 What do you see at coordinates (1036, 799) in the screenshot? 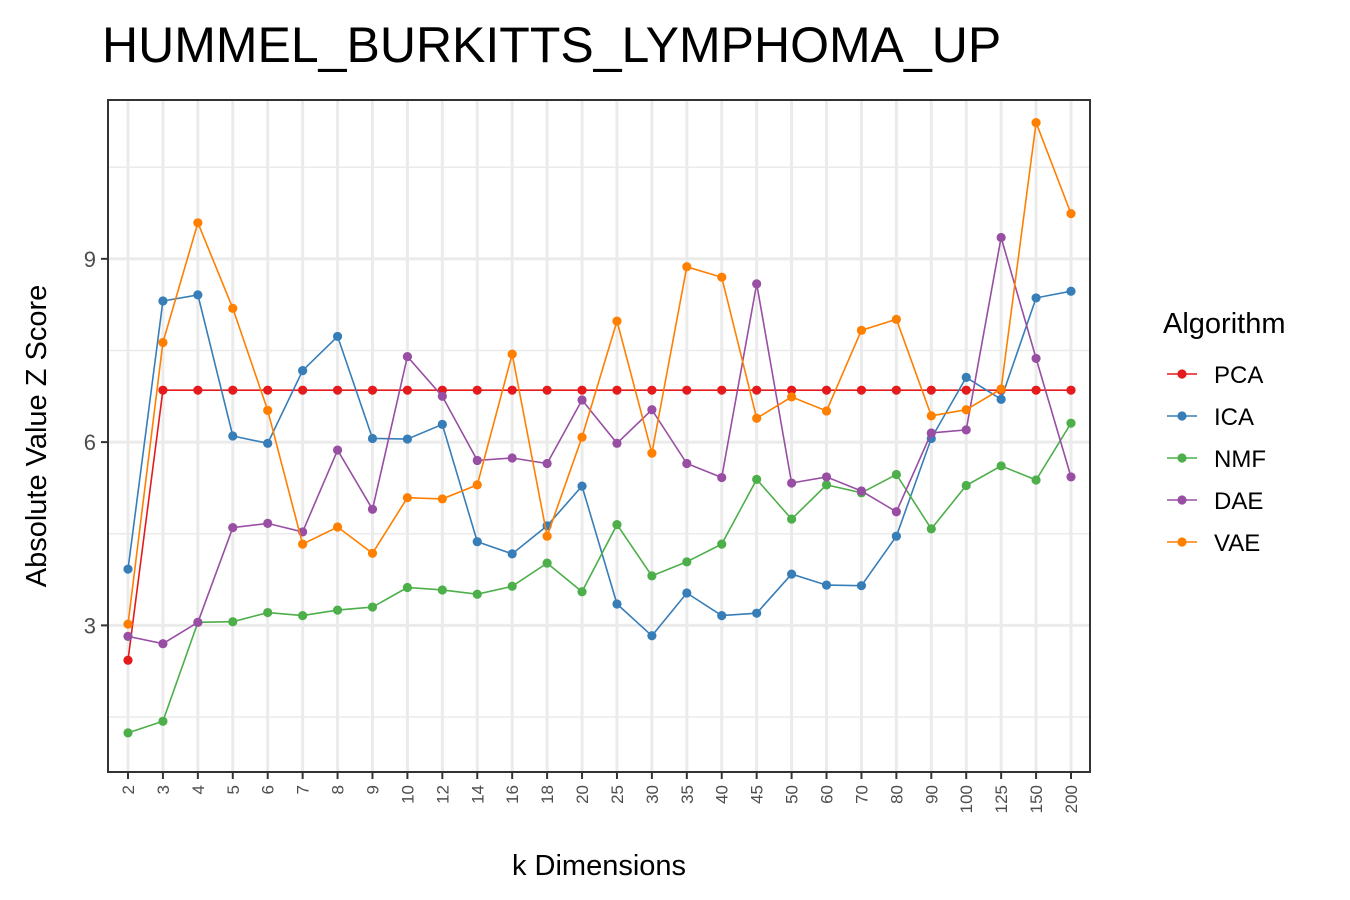
I see `x-tick-label: 150` at bounding box center [1036, 799].